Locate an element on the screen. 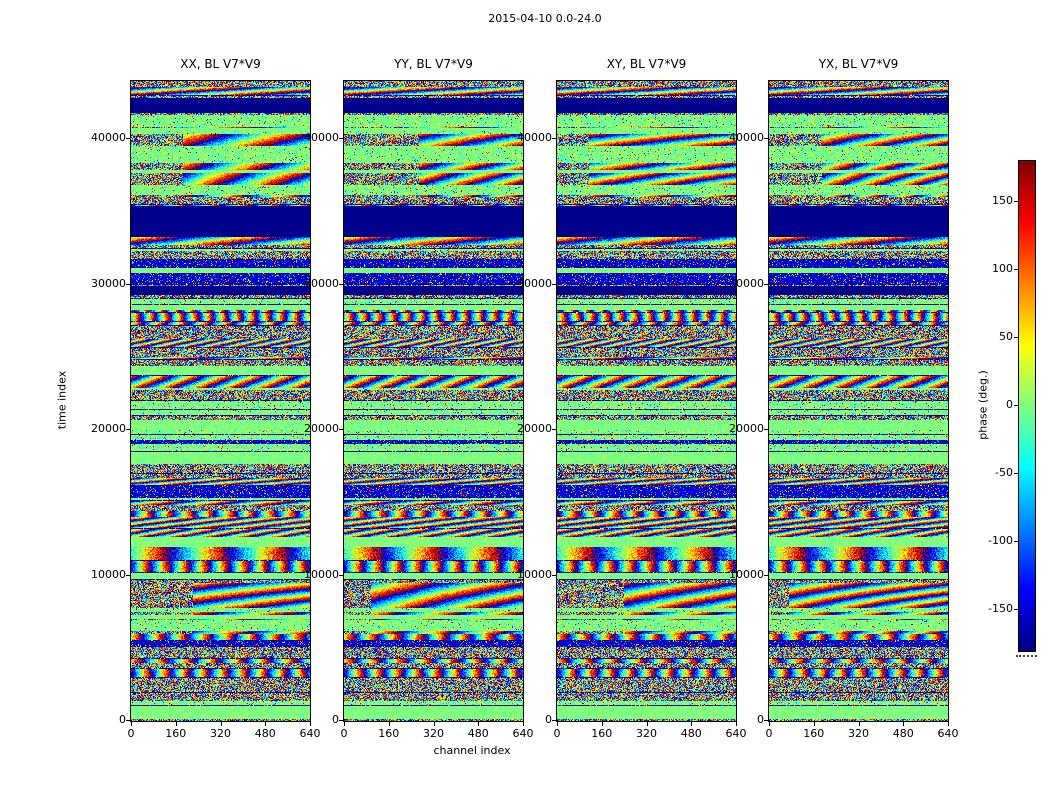 The height and width of the screenshot is (800, 1050). y-axis-label: time index is located at coordinates (62, 400).